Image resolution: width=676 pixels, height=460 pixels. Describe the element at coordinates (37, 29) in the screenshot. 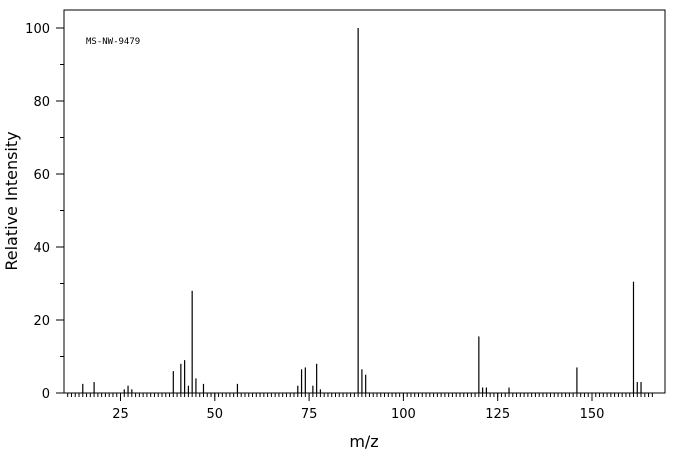

I see `y-tick-label: 100` at that location.